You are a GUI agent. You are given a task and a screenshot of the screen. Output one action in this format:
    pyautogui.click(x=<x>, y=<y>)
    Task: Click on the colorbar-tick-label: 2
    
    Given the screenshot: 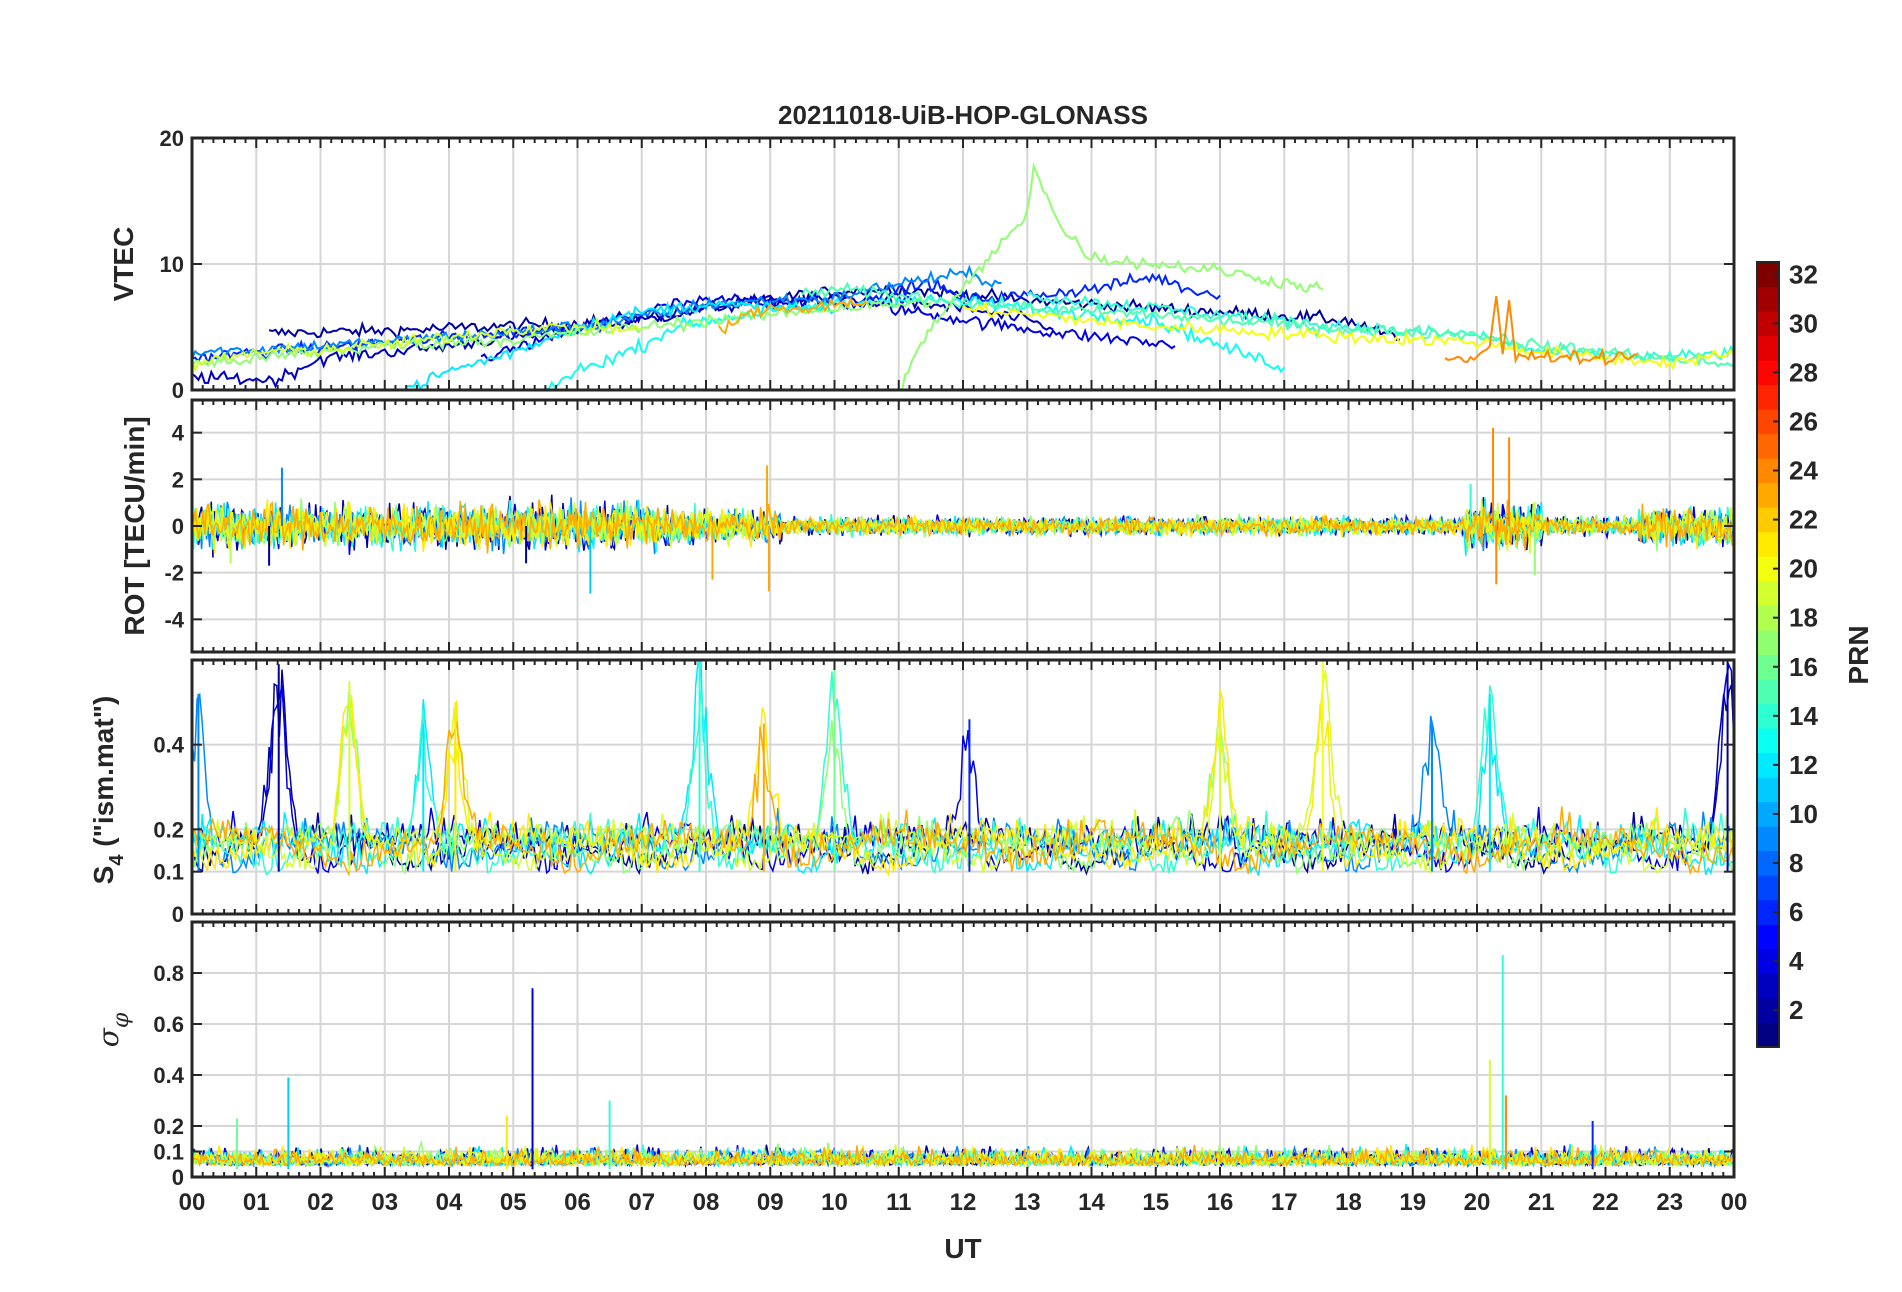 What is the action you would take?
    pyautogui.click(x=1796, y=1010)
    